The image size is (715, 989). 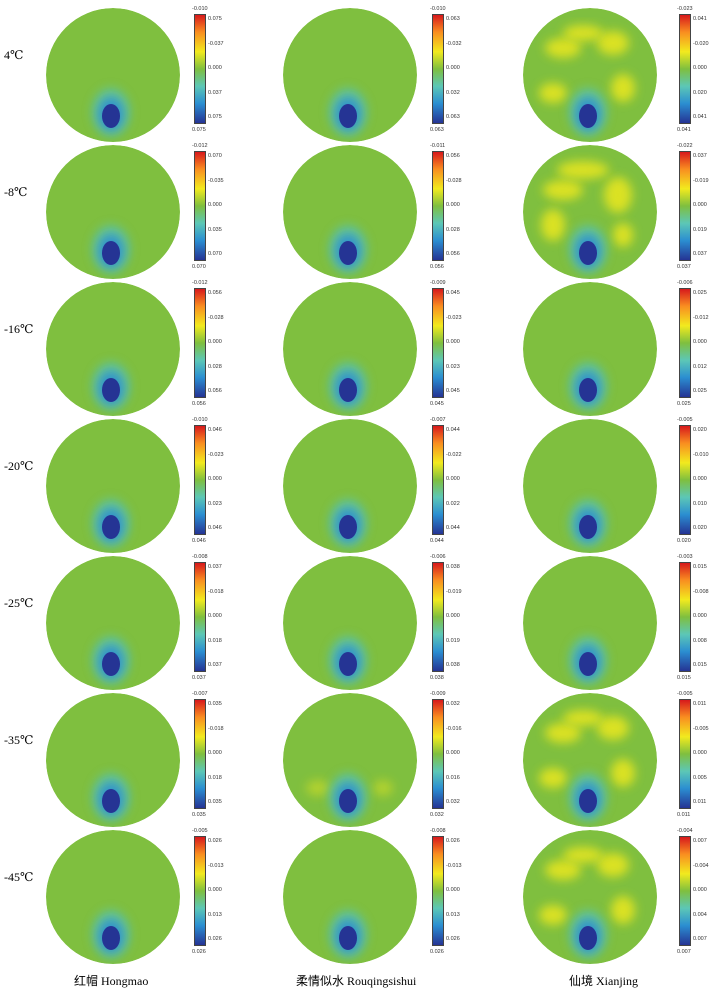 I want to click on colorbar-tick-label: -0.023, so click(x=216, y=454).